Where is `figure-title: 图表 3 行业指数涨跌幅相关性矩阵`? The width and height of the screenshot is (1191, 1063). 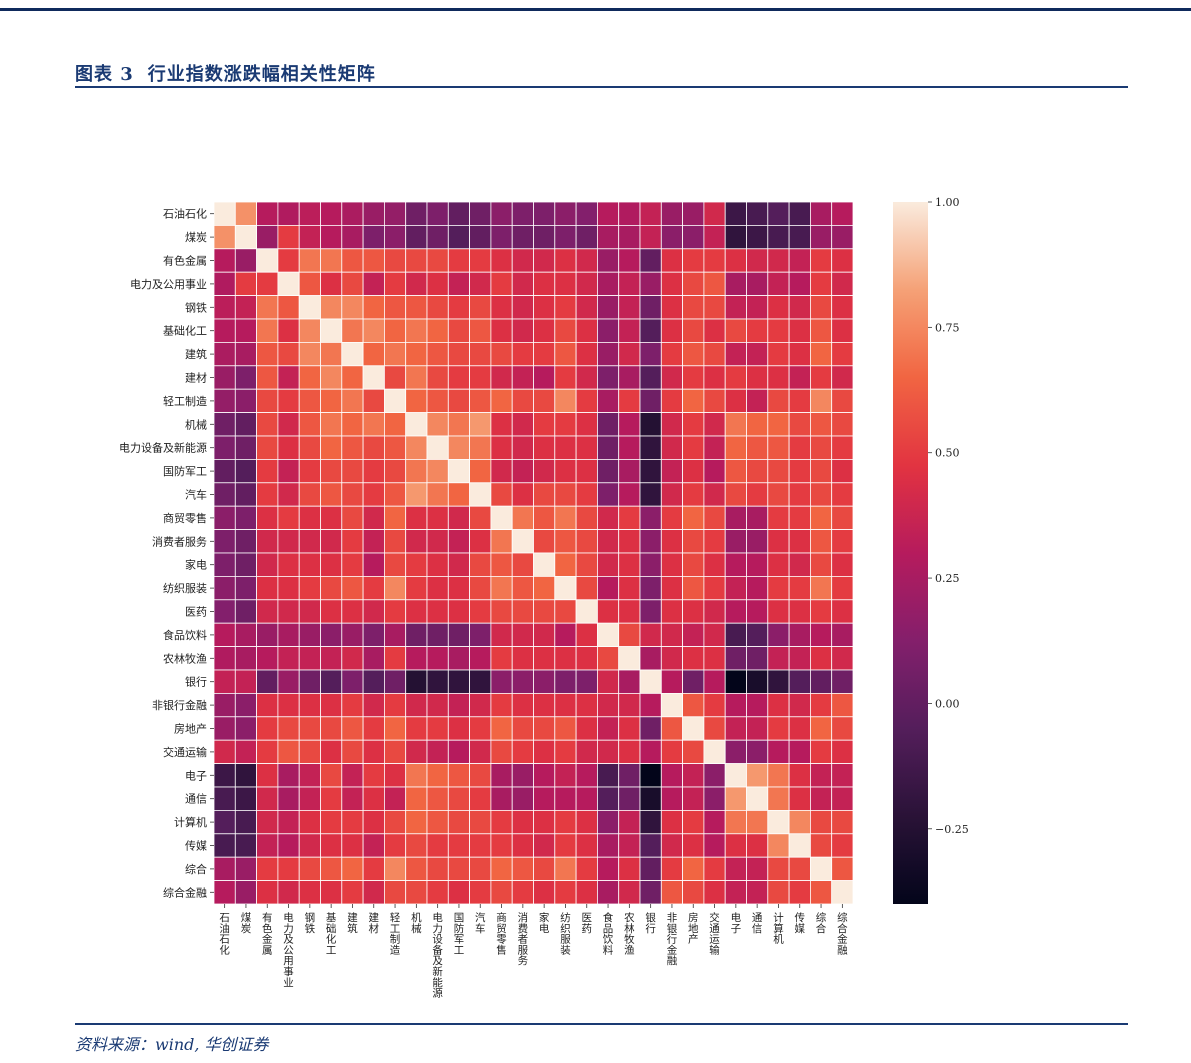 figure-title: 图表 3 行业指数涨跌幅相关性矩阵 is located at coordinates (225, 73).